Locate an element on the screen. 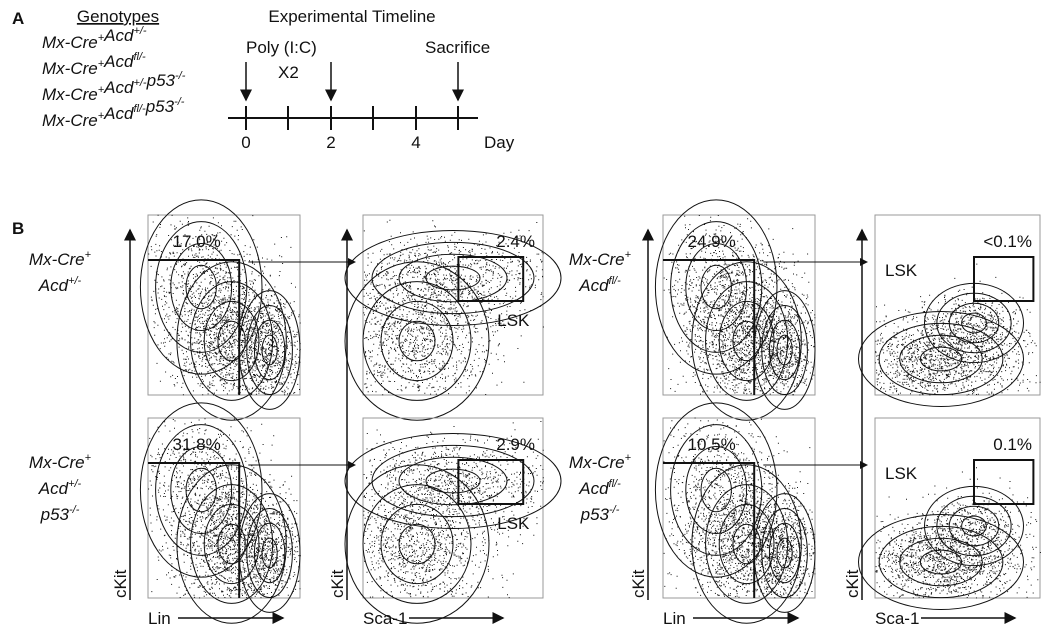 The height and width of the screenshot is (629, 1045). day-label: 2 is located at coordinates (330, 142).